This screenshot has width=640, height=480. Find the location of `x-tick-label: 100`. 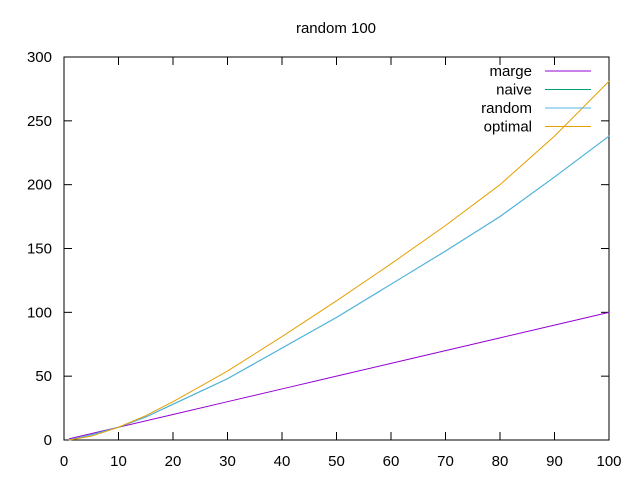

x-tick-label: 100 is located at coordinates (608, 461).